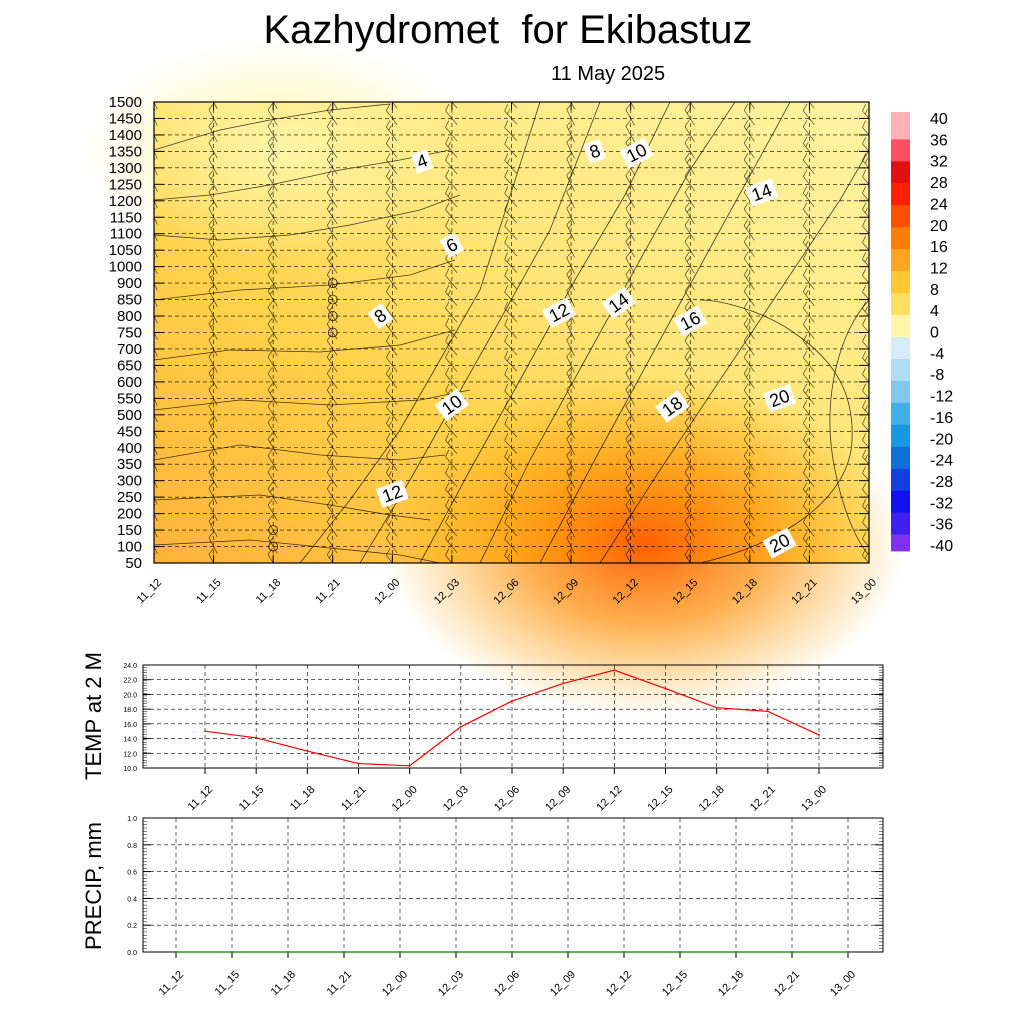 Image resolution: width=1024 pixels, height=1024 pixels. I want to click on y-tick-label: 0.8, so click(132, 846).